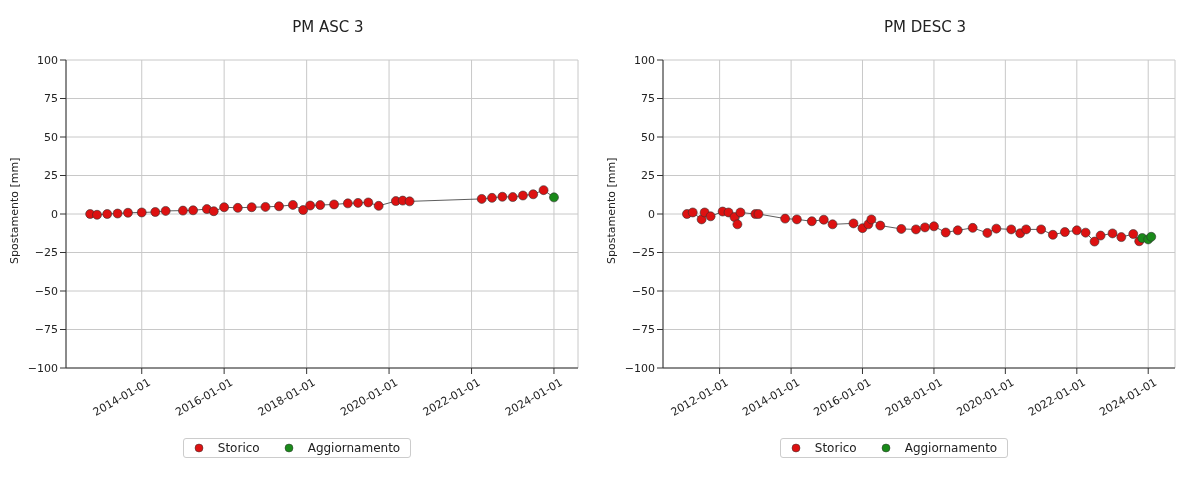  What do you see at coordinates (925, 27) in the screenshot?
I see `chart-title: PM DESC 3` at bounding box center [925, 27].